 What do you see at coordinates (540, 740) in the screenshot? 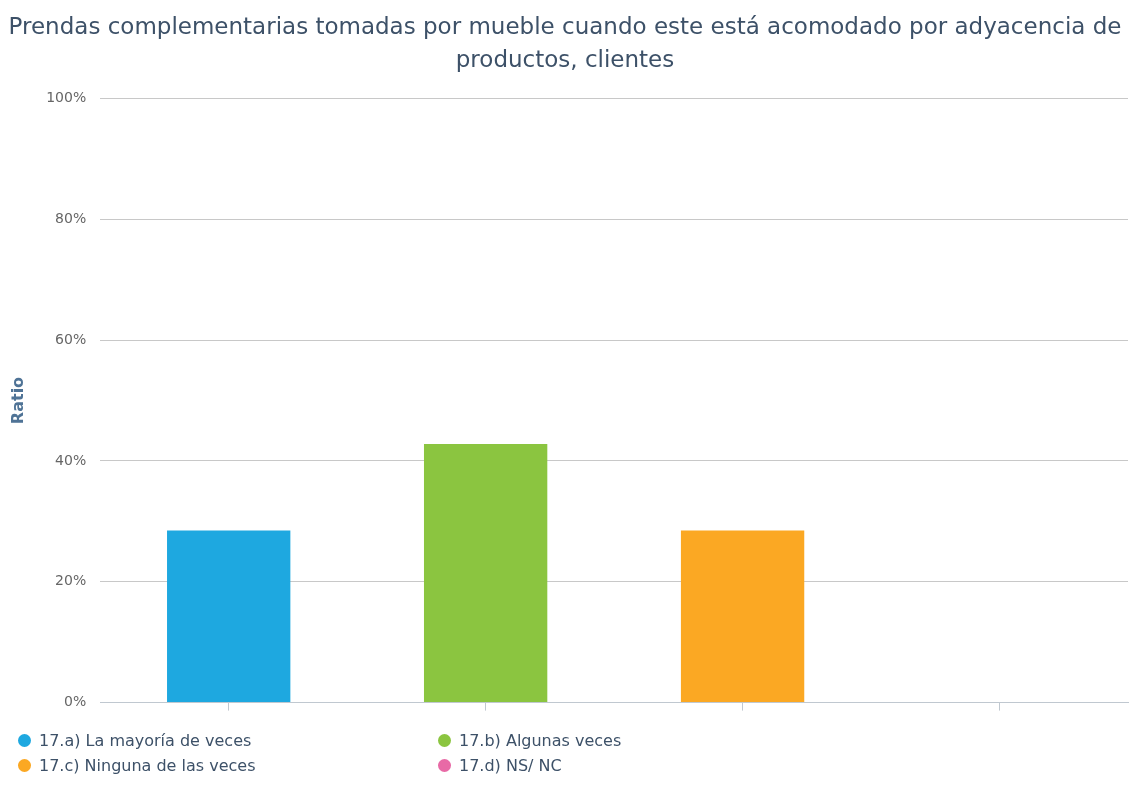
I see `legend-label: 17.b) Algunas veces` at bounding box center [540, 740].